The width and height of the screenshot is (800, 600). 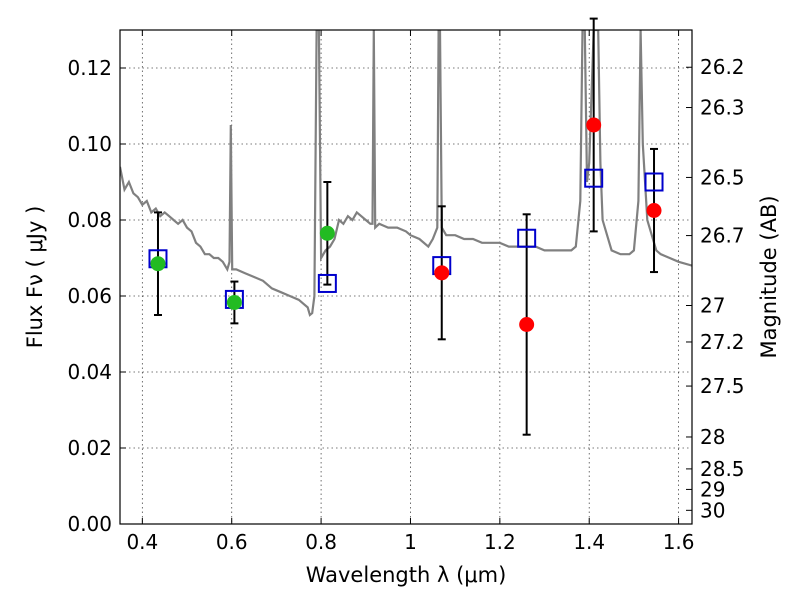 I want to click on x-tick-label: 1.2, so click(x=500, y=542).